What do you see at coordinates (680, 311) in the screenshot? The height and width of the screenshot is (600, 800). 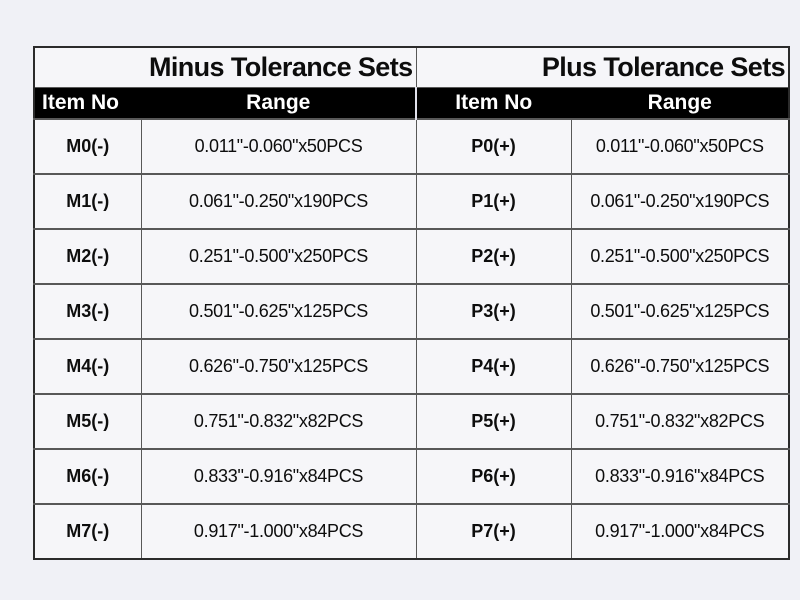 I see `plus-range-cell: 0.501"-0.625"x125PCS` at bounding box center [680, 311].